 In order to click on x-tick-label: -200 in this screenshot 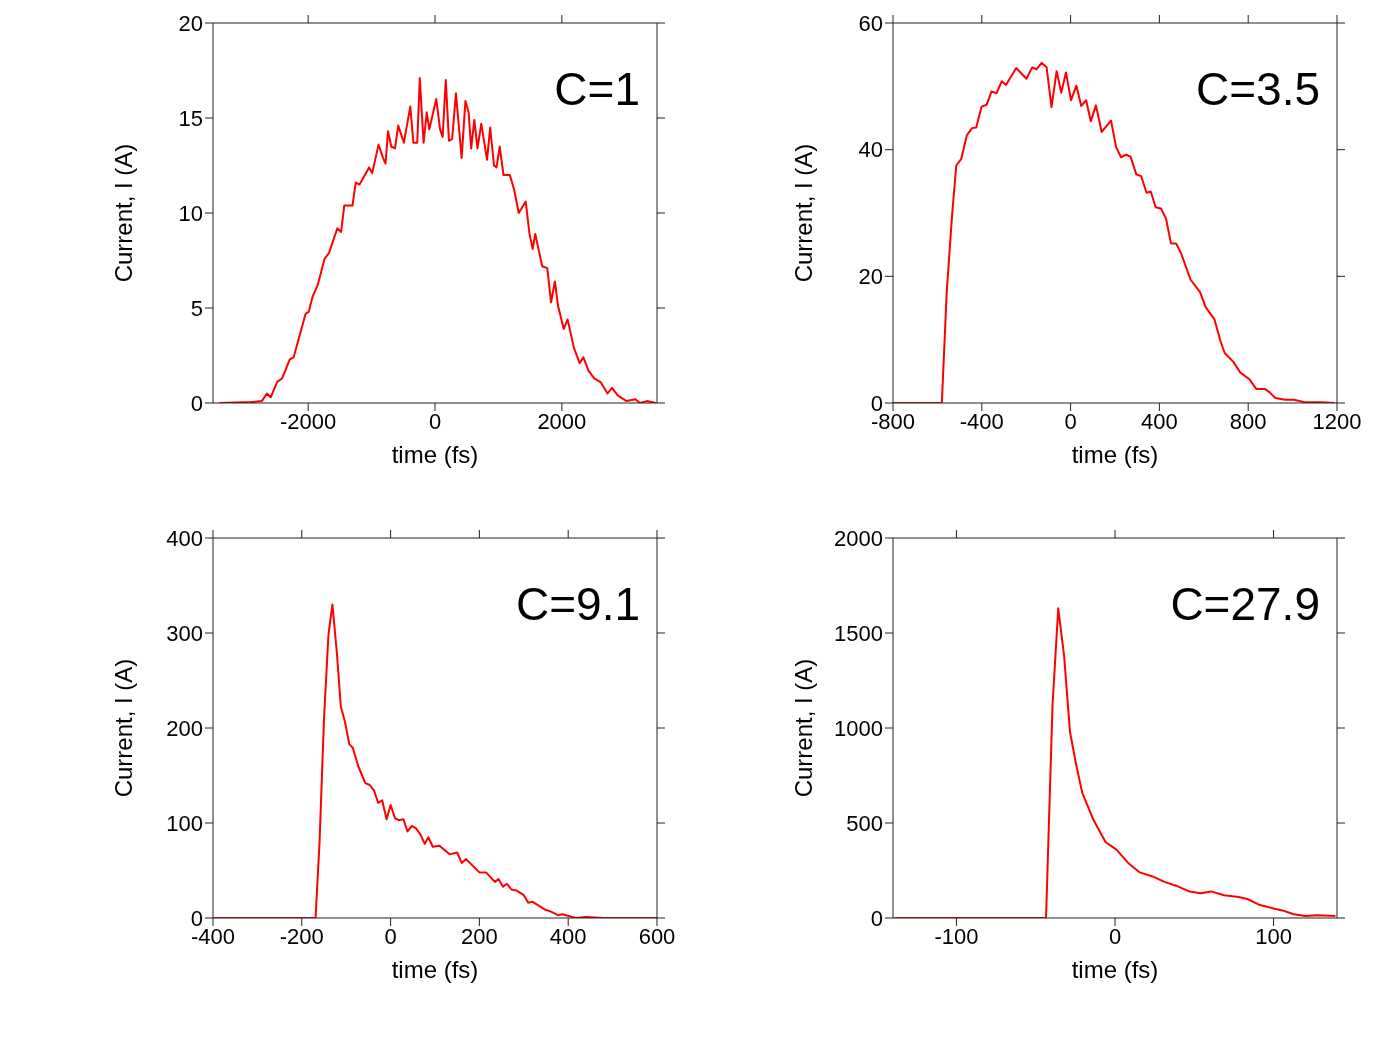, I will do `click(301, 936)`.